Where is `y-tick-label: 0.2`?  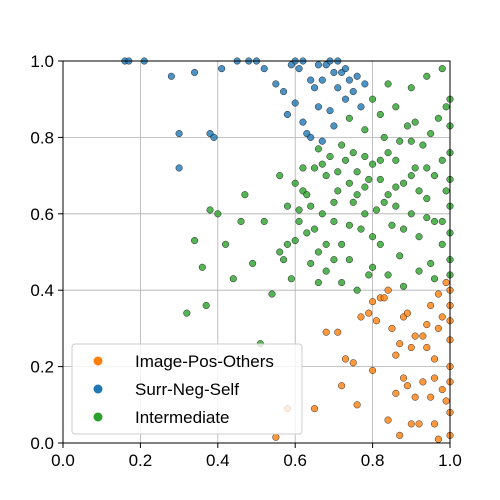
y-tick-label: 0.2 is located at coordinates (42, 367).